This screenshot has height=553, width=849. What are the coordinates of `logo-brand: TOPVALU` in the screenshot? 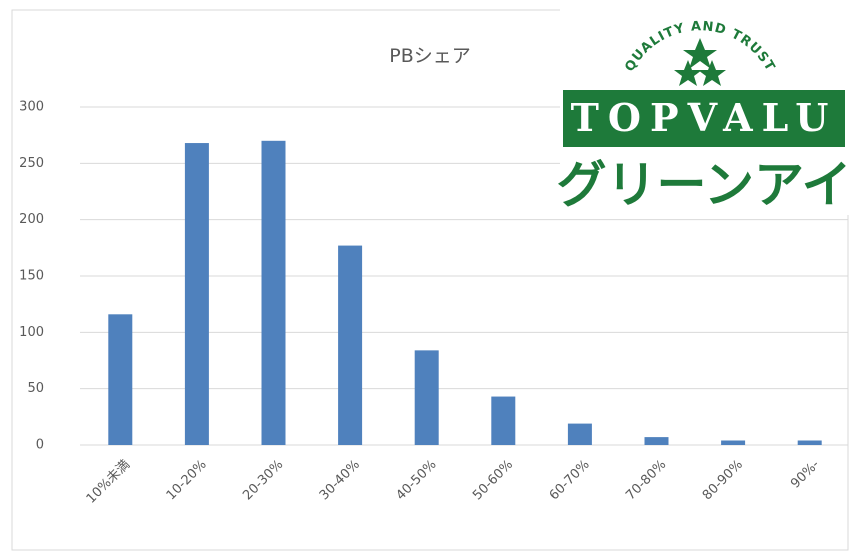 It's located at (704, 117).